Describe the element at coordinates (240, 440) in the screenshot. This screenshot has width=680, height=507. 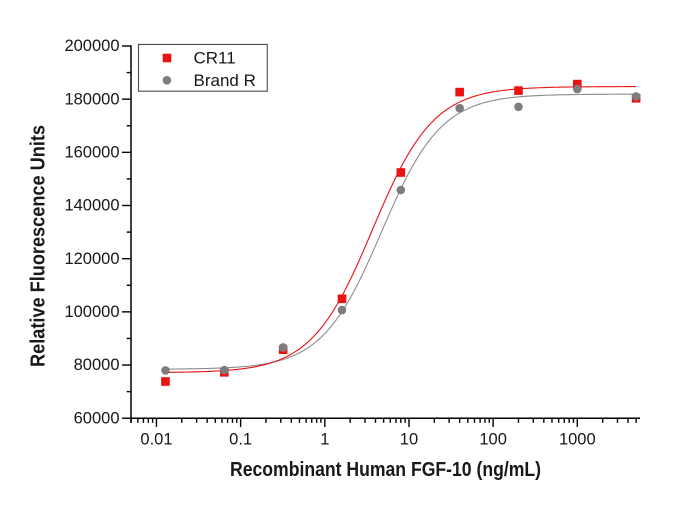
I see `svg-text: 0.1` at that location.